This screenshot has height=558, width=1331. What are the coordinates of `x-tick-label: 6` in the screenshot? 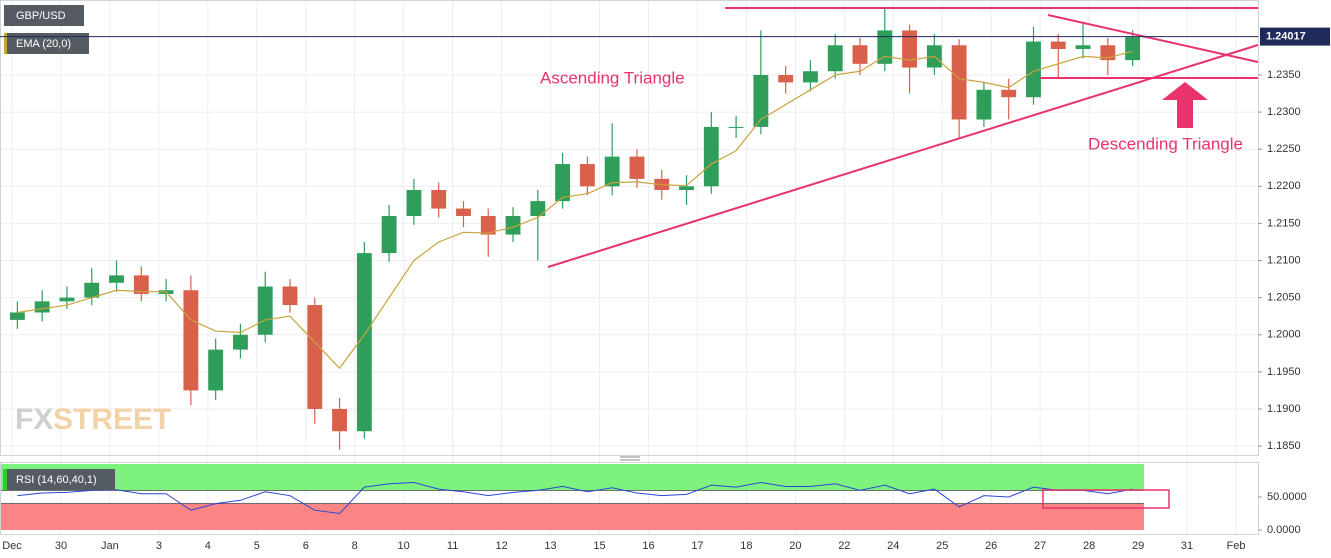 It's located at (306, 546).